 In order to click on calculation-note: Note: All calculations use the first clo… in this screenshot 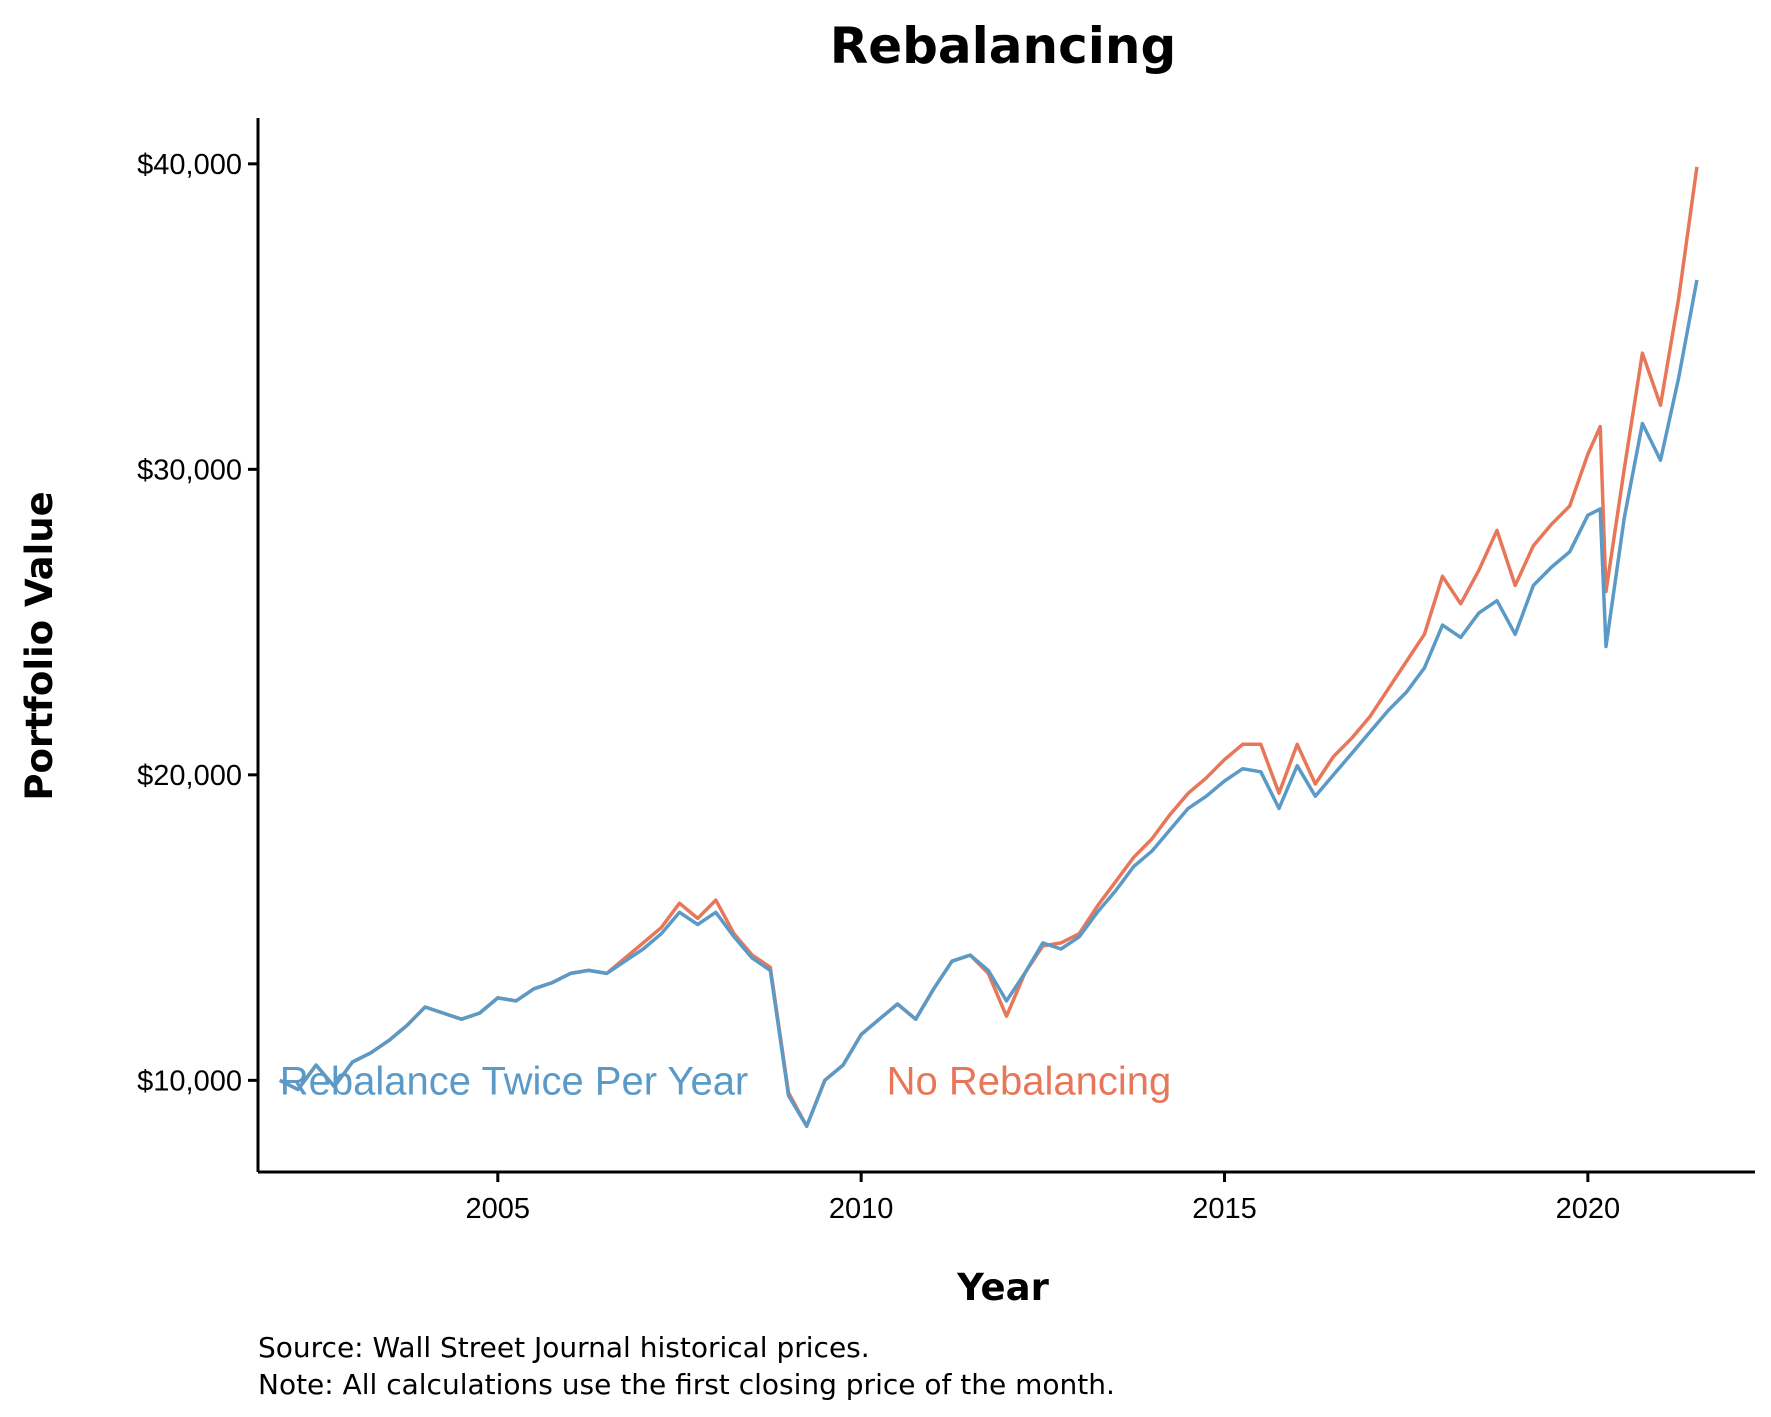, I will do `click(686, 1384)`.